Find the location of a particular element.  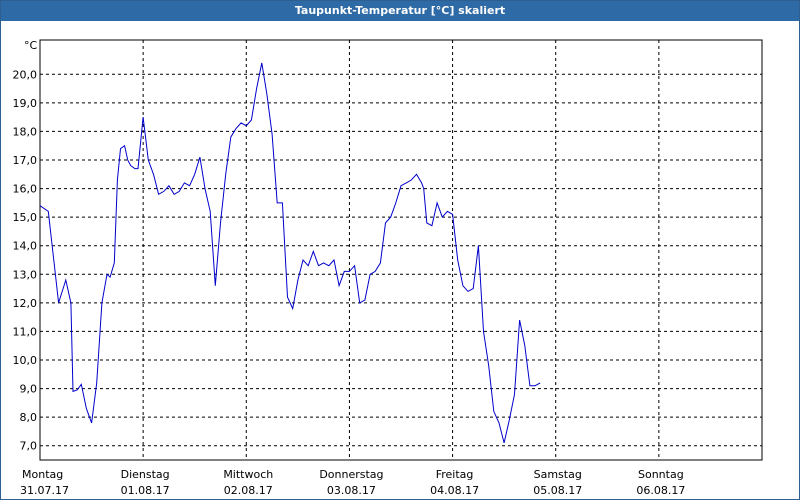

y-tick-label: 18,0 is located at coordinates (25, 131).